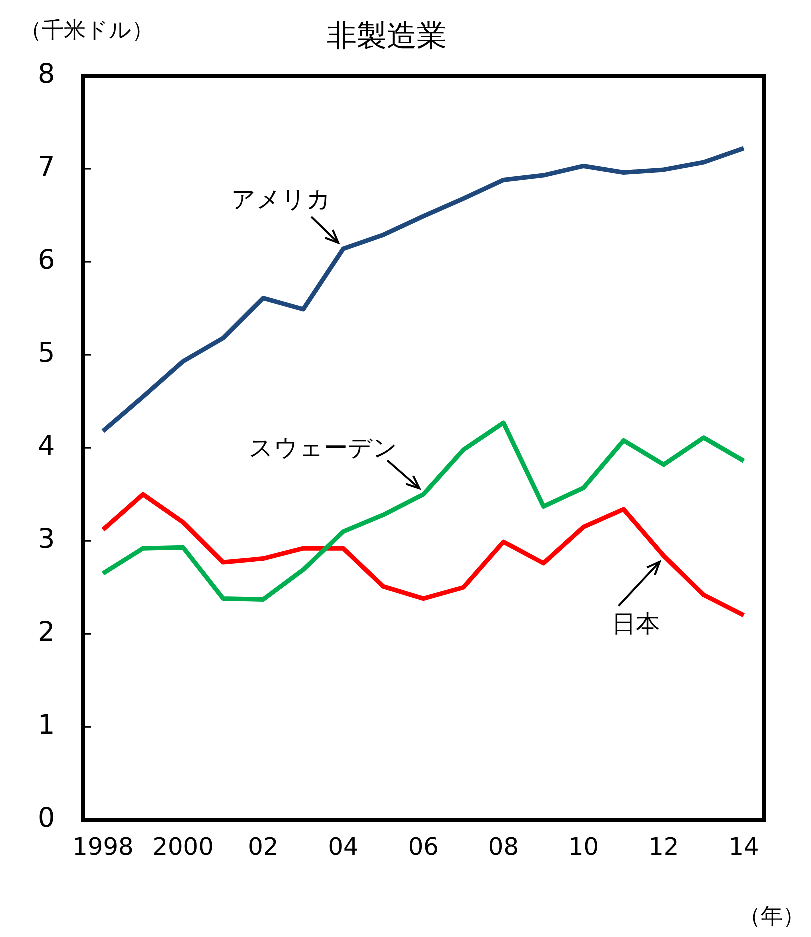  I want to click on x-tick-label: 08, so click(503, 846).